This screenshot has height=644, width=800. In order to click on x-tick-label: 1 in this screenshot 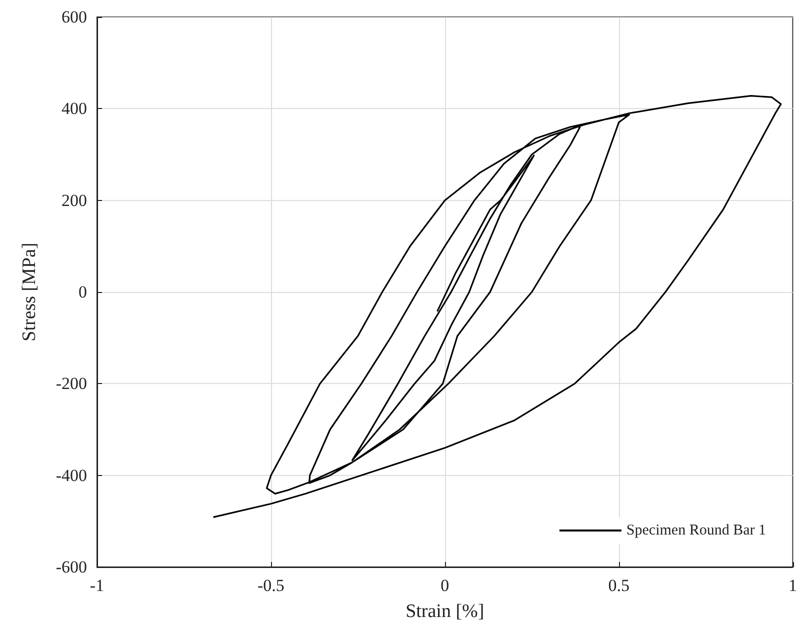, I will do `click(792, 585)`.